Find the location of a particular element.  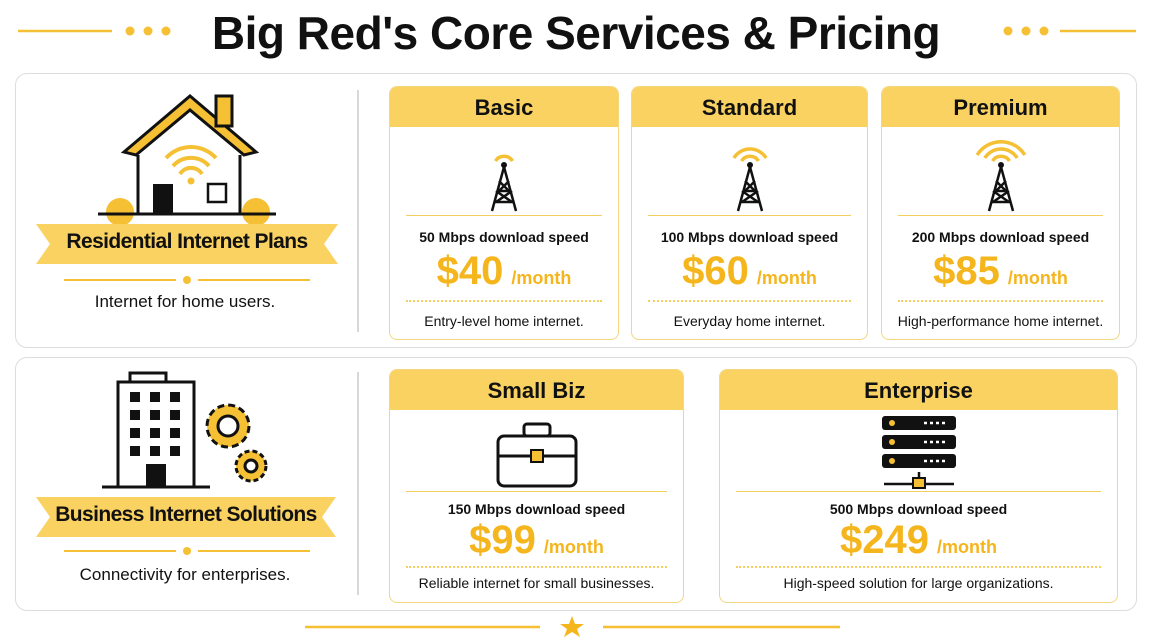

plan-price: $60/month is located at coordinates (749, 271).